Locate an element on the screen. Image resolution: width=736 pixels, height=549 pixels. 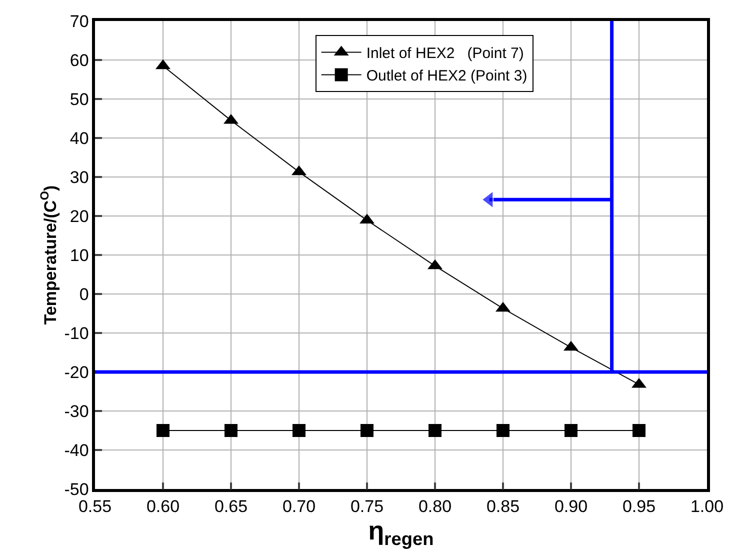
x-tick-label: 0.60 is located at coordinates (163, 506).